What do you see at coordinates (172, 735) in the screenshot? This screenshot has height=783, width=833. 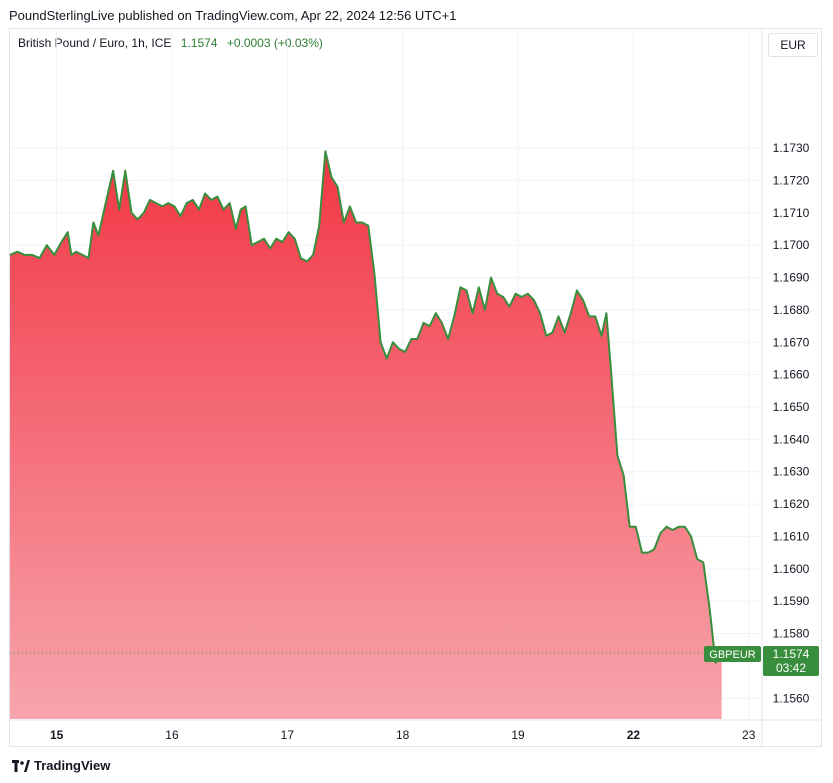 I see `x-tick-label: 16` at bounding box center [172, 735].